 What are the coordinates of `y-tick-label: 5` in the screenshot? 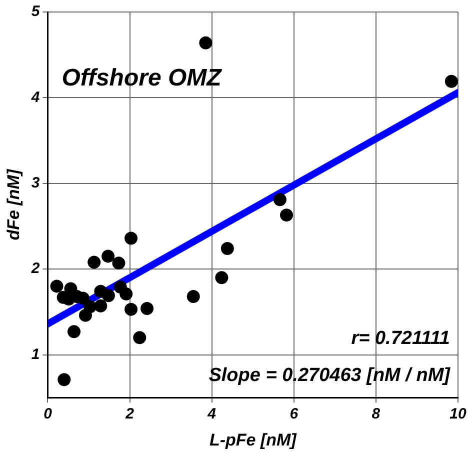 It's located at (35, 11).